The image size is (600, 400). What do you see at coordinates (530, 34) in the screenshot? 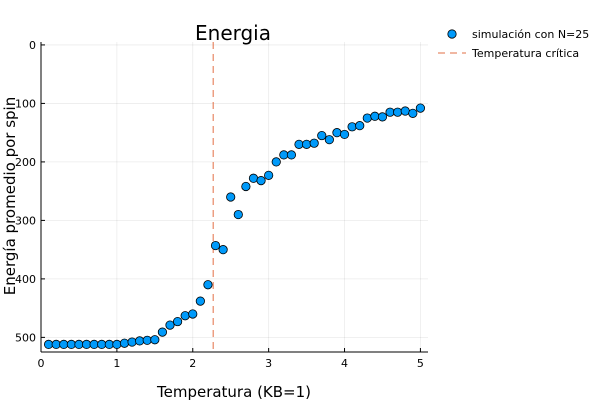
I see `legend-label-simulation: simulación con N=25` at bounding box center [530, 34].